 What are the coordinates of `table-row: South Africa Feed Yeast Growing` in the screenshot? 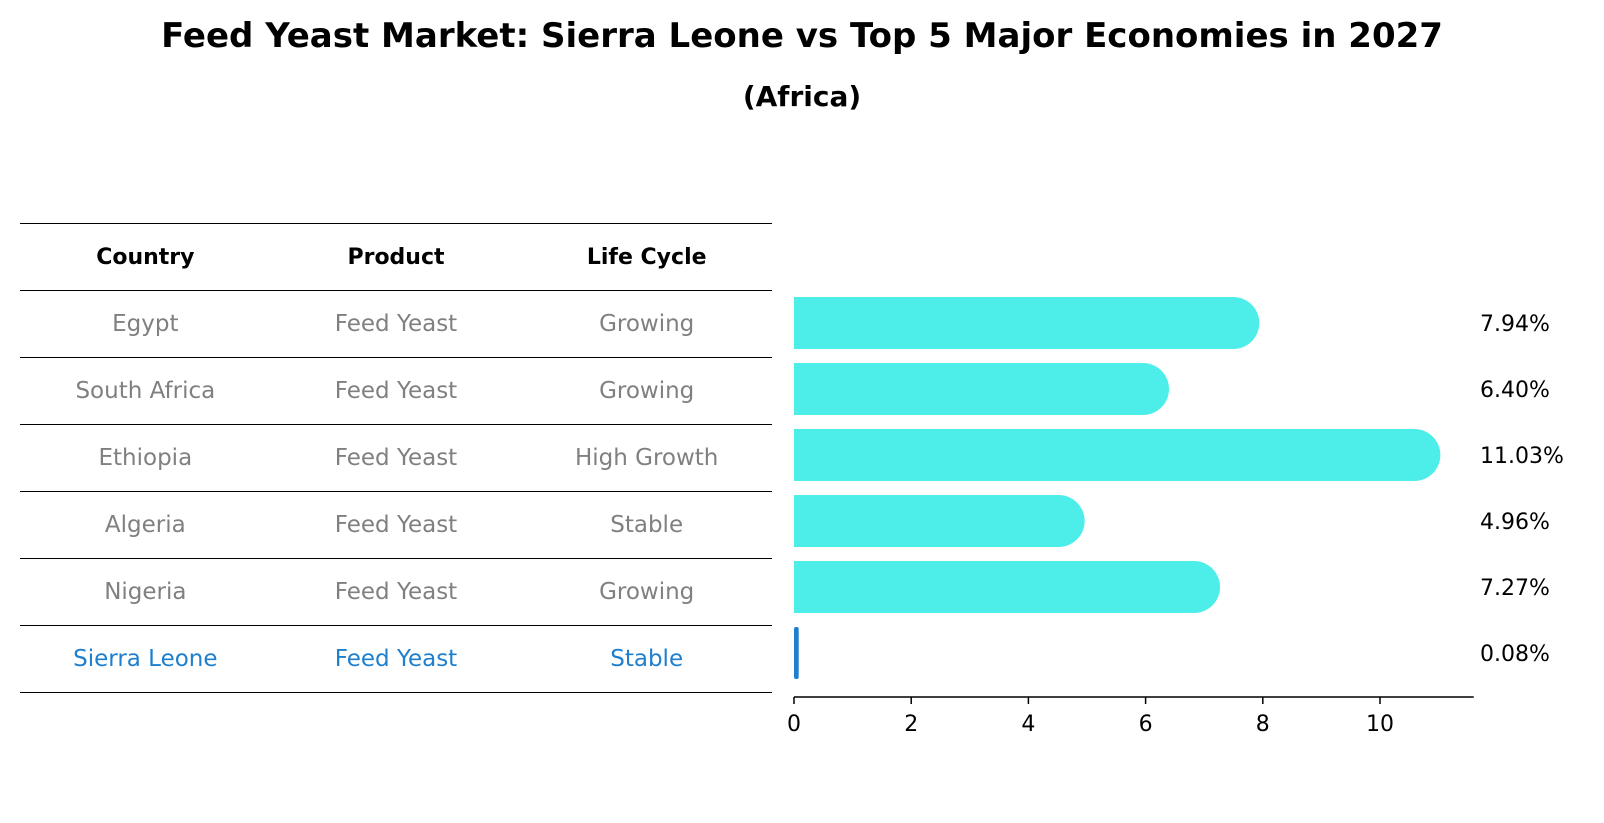 It's located at (396, 390).